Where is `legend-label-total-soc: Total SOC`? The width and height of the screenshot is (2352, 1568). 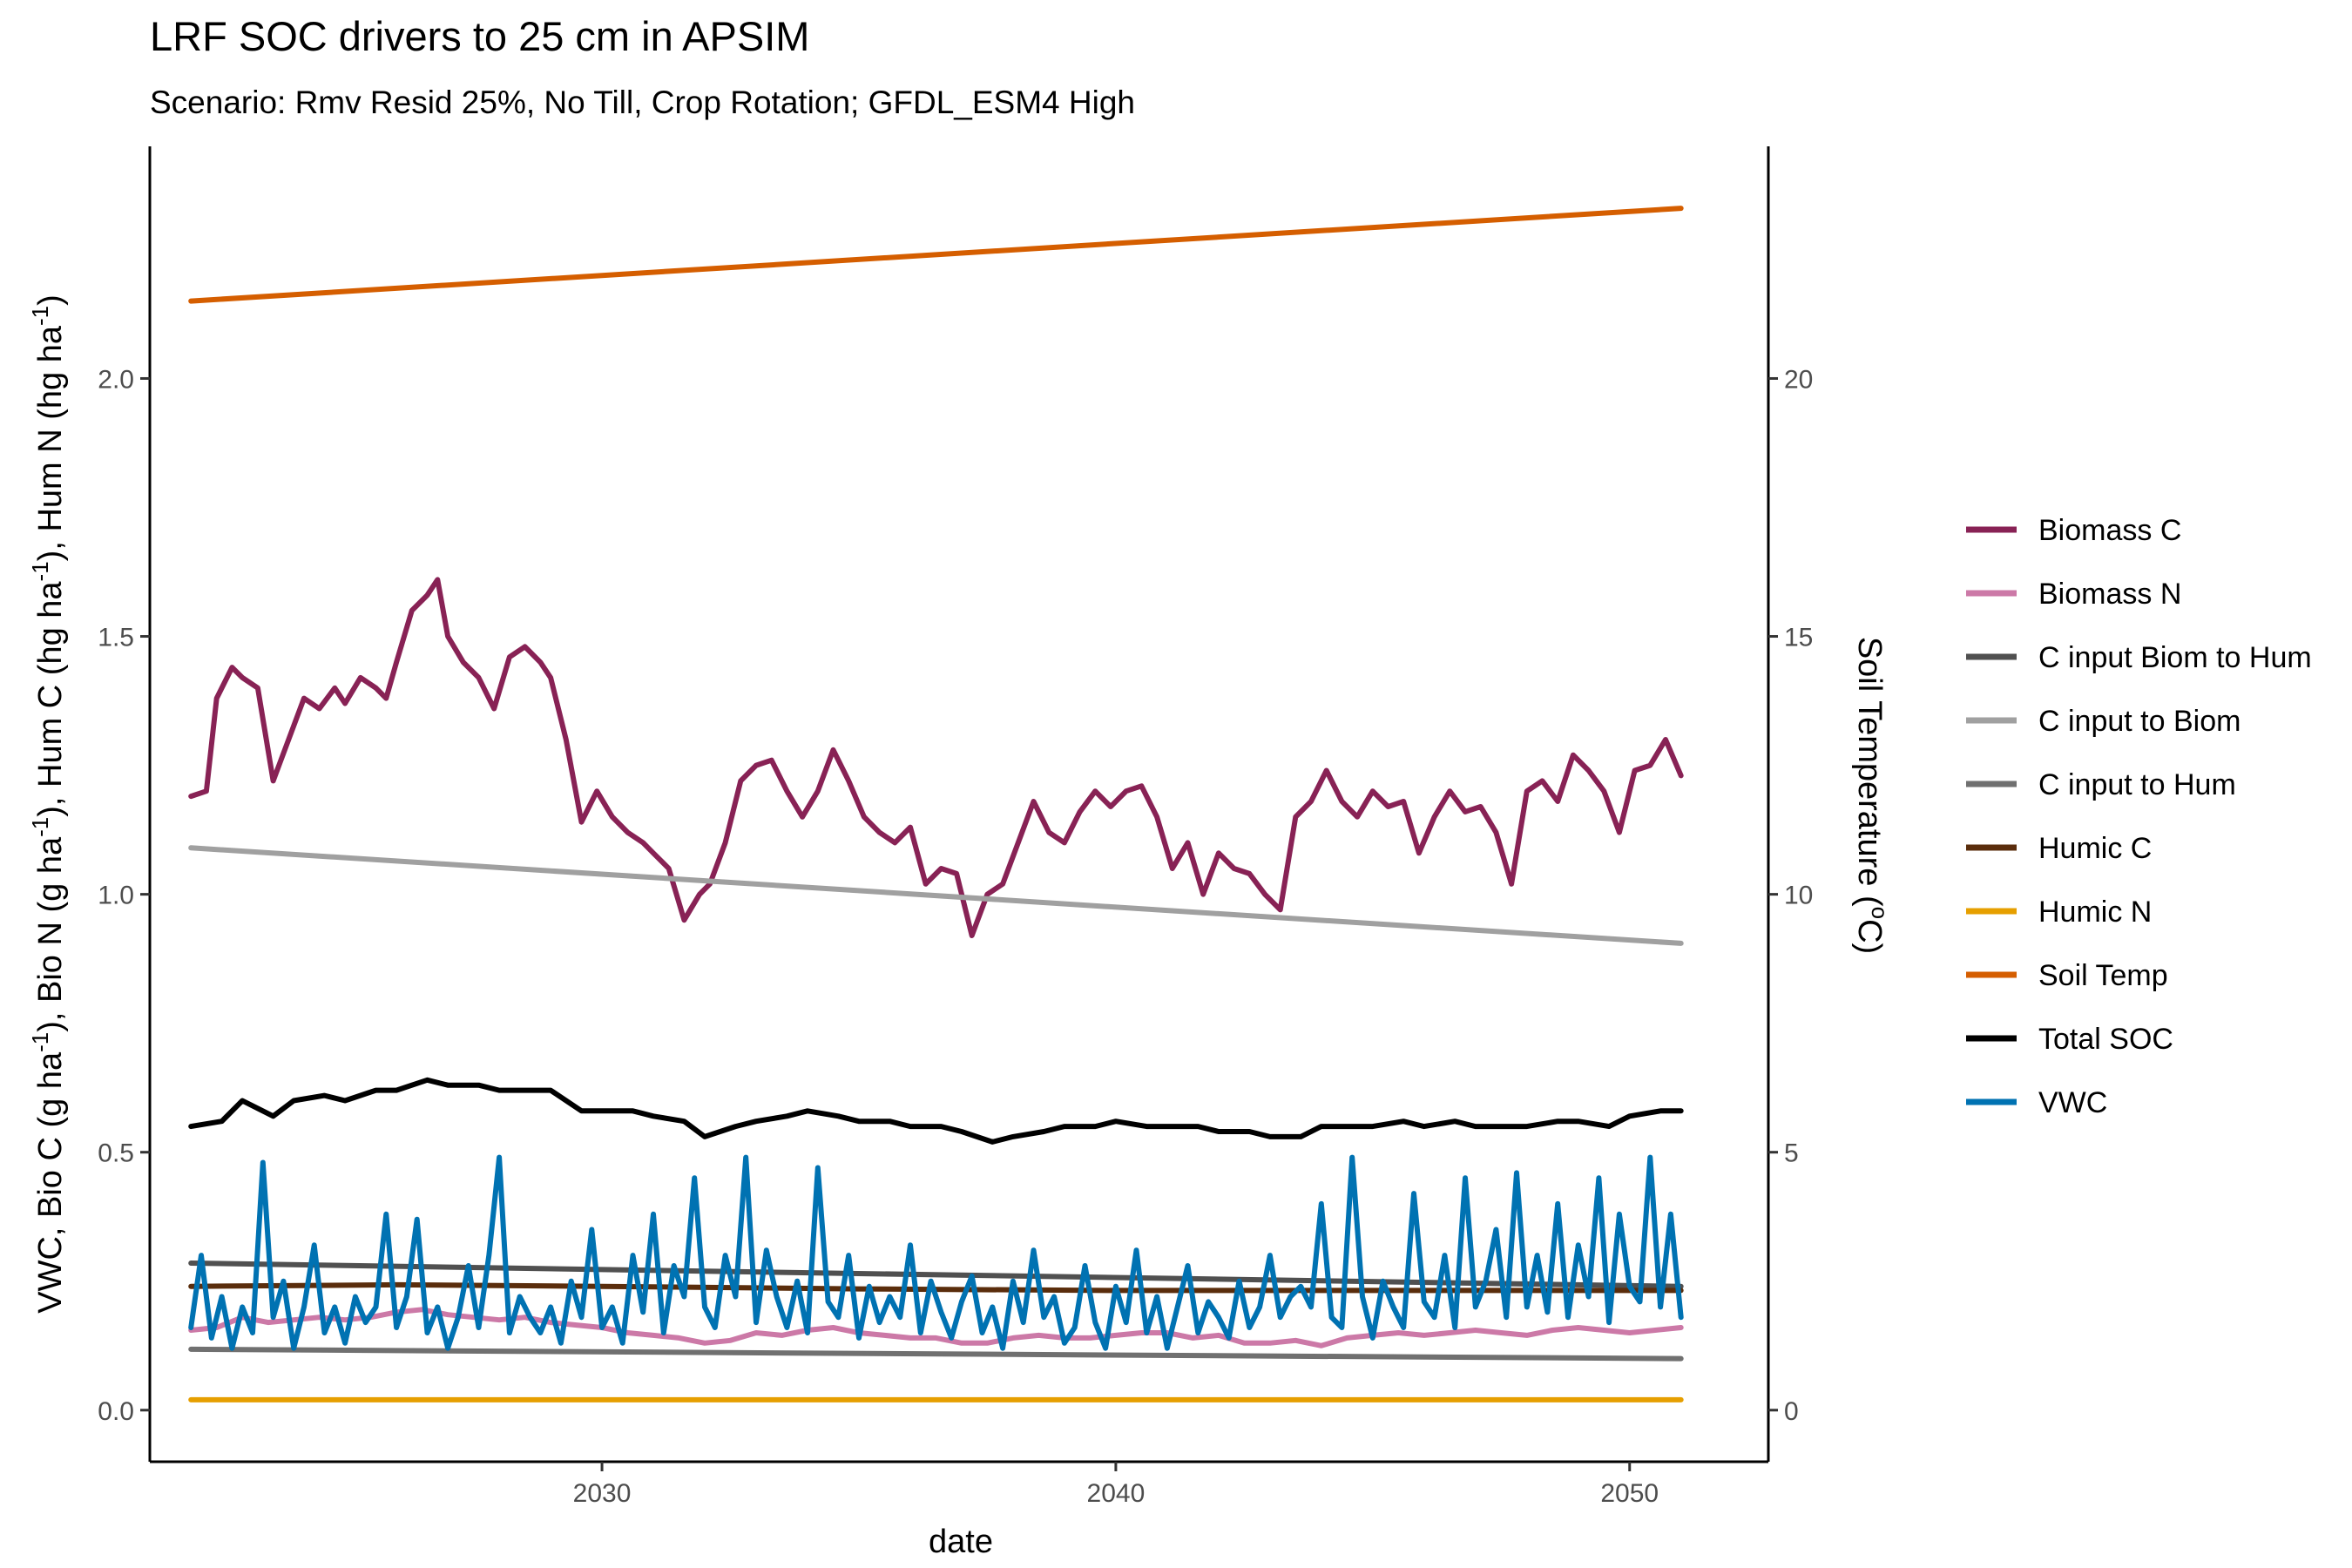
legend-label-total-soc: Total SOC is located at coordinates (2105, 1039).